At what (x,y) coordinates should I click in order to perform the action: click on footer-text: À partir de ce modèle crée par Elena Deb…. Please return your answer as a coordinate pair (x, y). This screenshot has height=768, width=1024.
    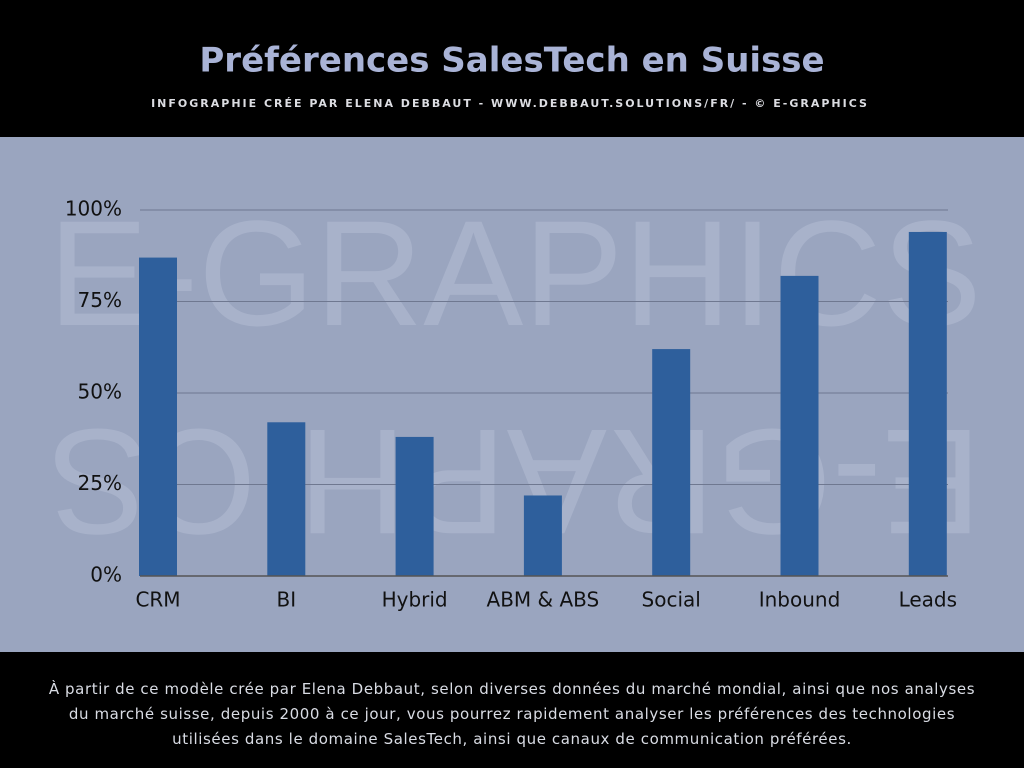
    Looking at the image, I should click on (512, 714).